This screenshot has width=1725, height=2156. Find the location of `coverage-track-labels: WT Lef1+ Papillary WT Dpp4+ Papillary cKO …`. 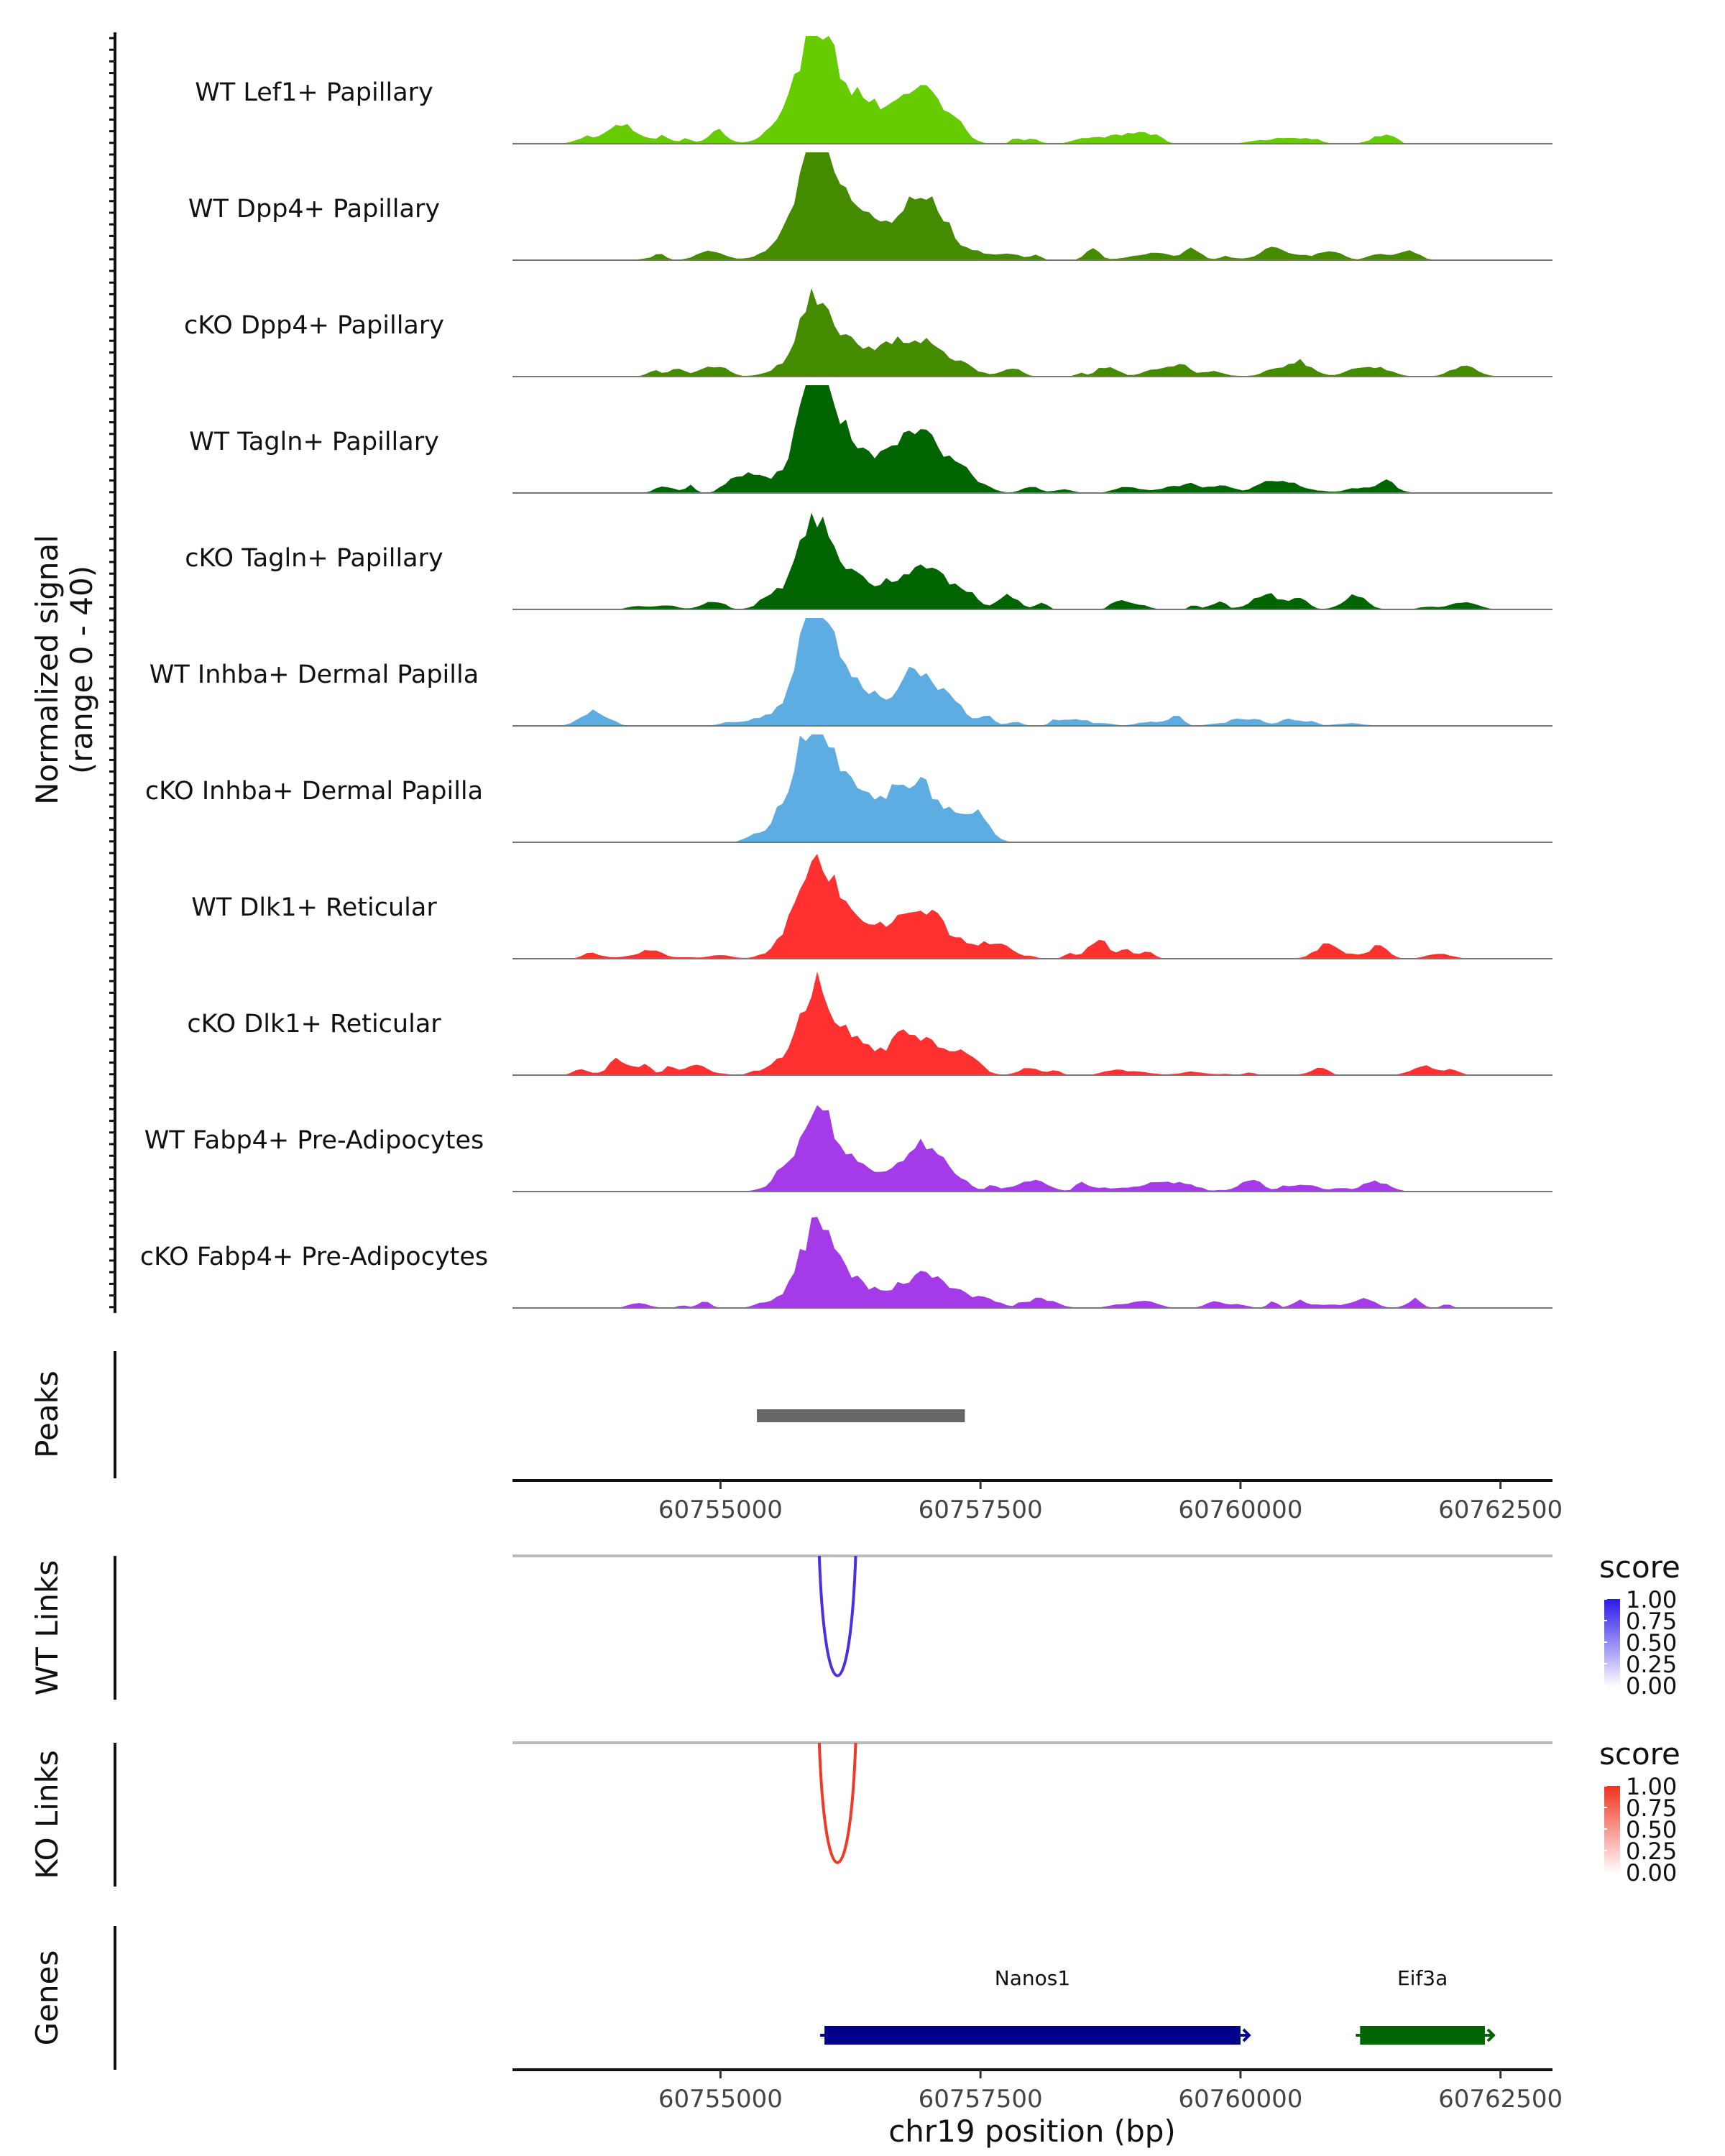

coverage-track-labels: WT Lef1+ Papillary WT Dpp4+ Papillary cKO … is located at coordinates (314, 674).